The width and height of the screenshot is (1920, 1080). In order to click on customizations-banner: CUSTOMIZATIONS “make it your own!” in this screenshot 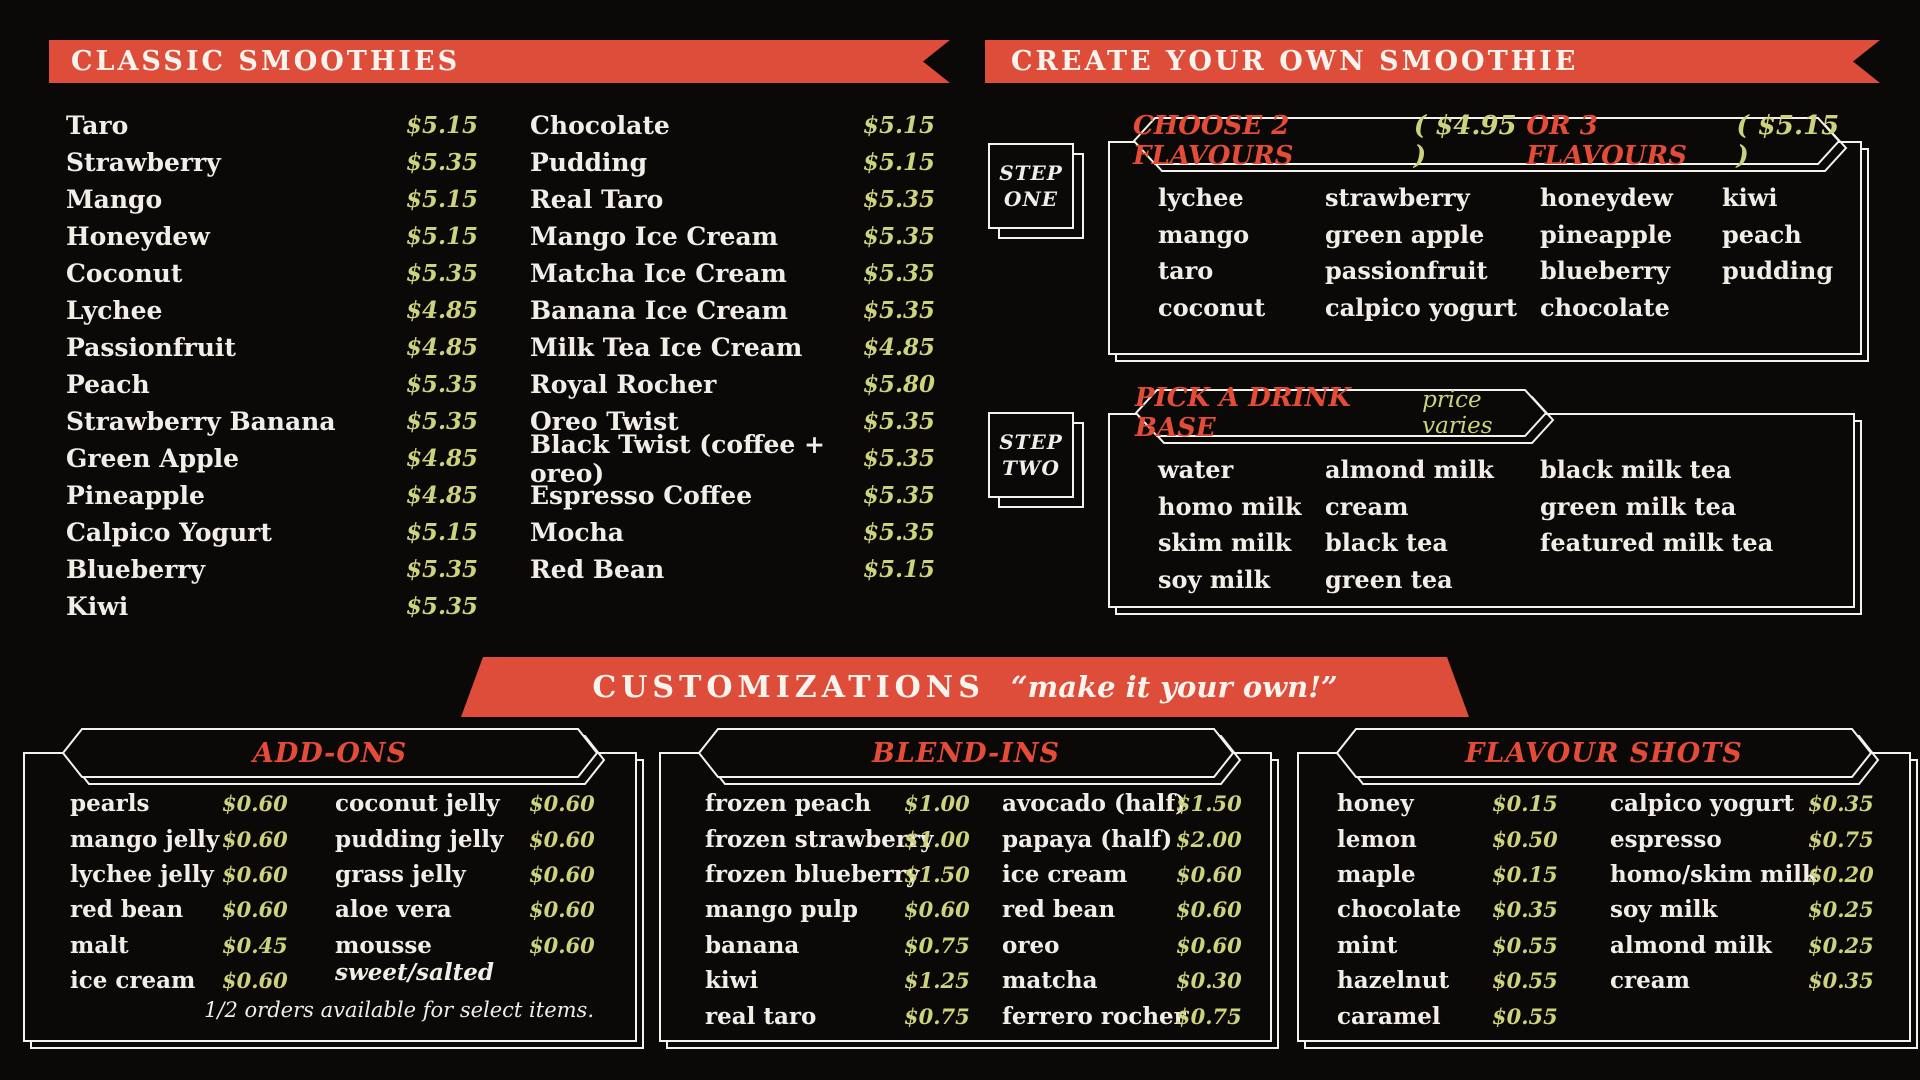, I will do `click(965, 687)`.